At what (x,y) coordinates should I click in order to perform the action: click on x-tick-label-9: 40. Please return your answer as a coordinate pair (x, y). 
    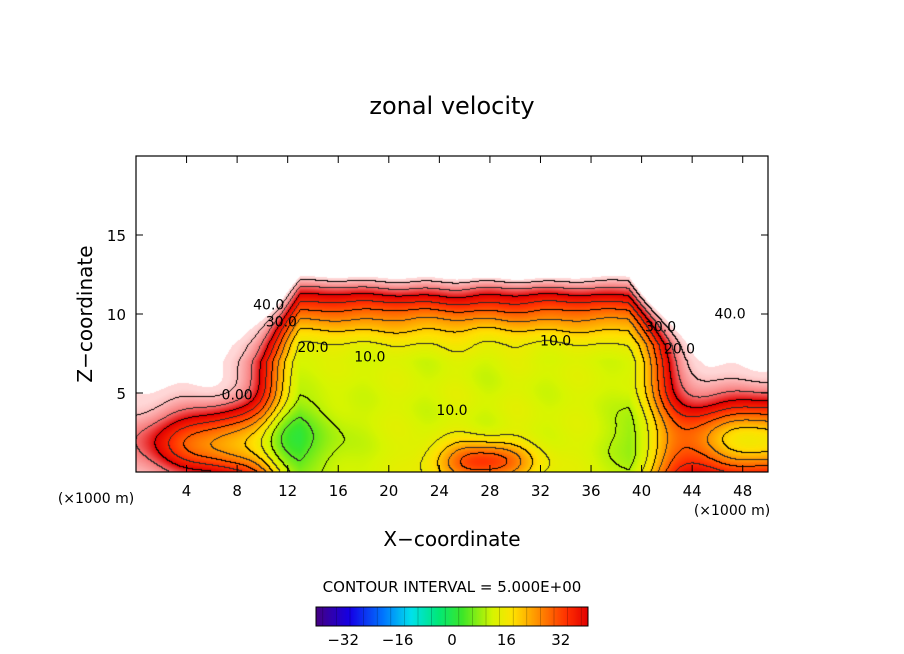
    Looking at the image, I should click on (641, 491).